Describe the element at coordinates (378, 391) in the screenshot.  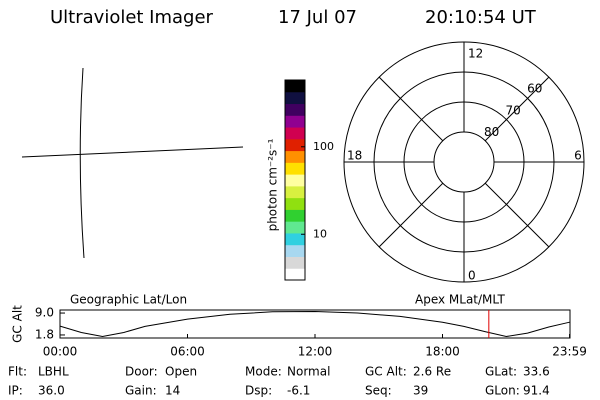
I see `status-label: Seq:` at that location.